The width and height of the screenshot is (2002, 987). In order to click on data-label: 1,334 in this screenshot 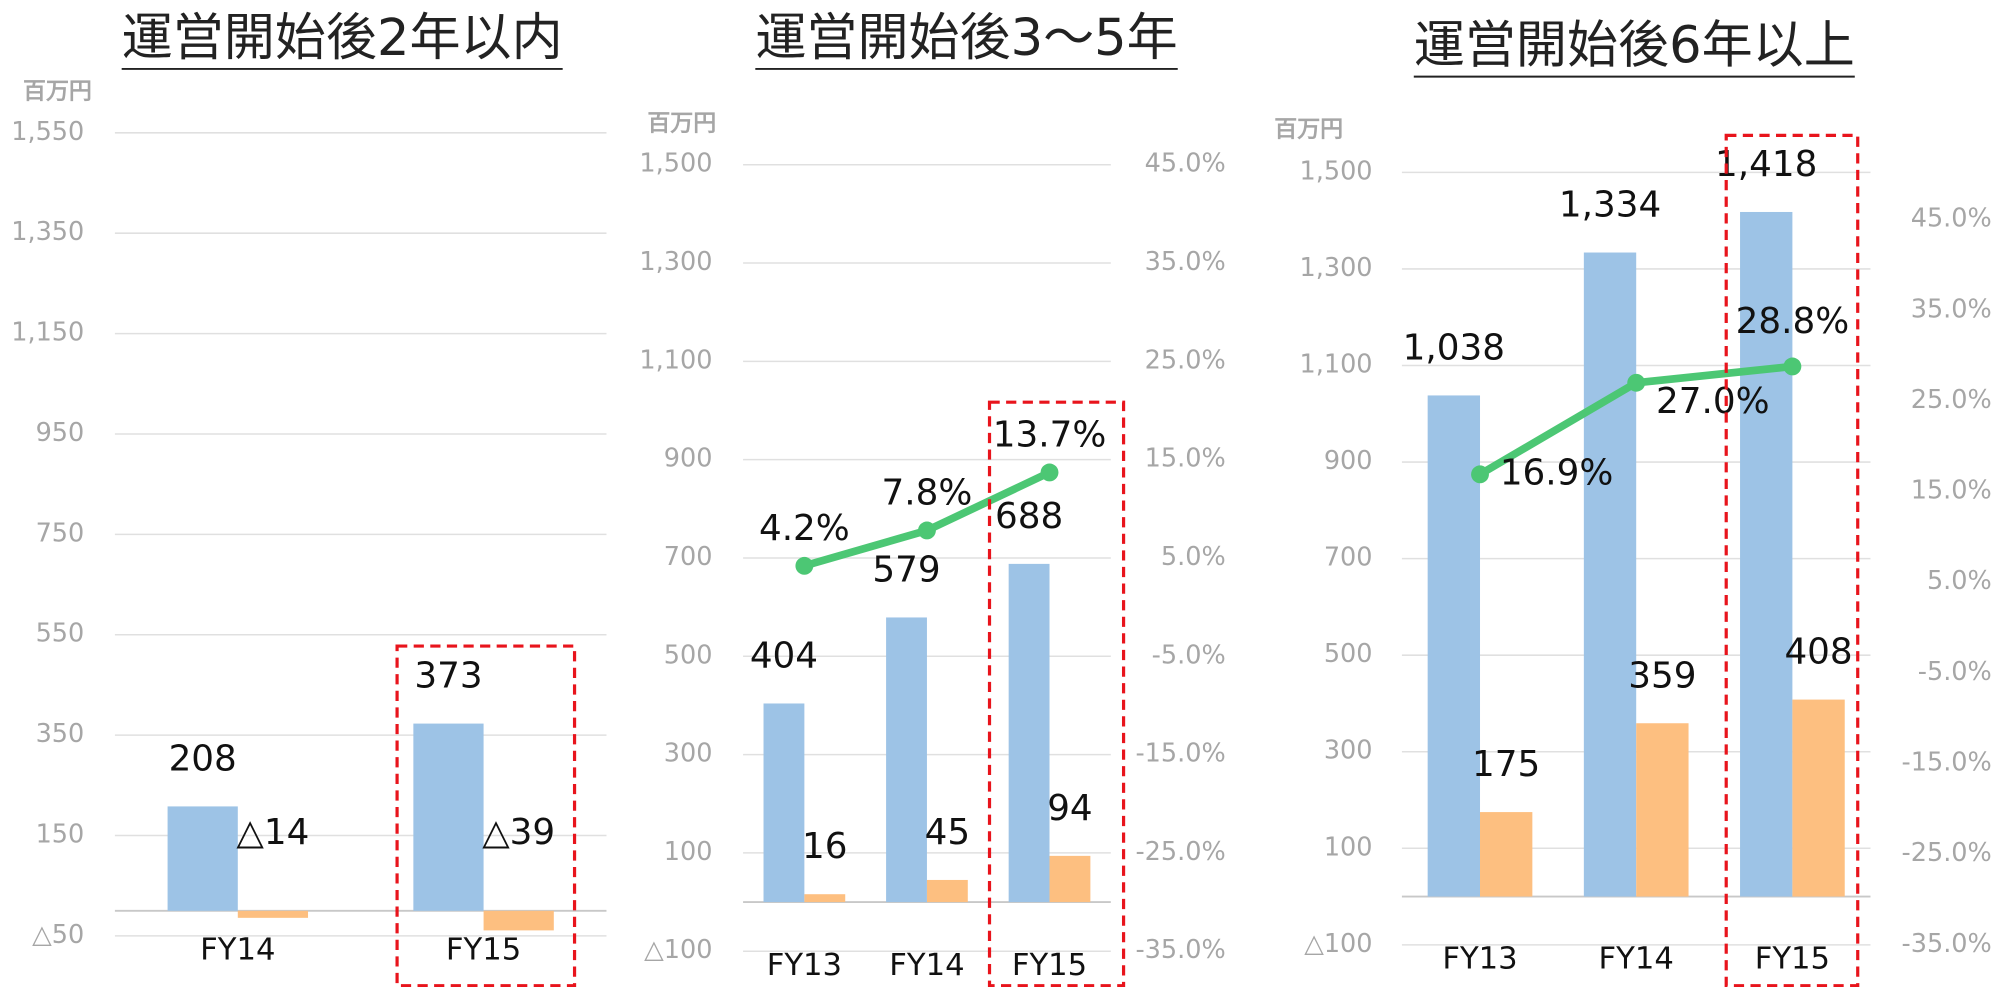, I will do `click(1610, 205)`.